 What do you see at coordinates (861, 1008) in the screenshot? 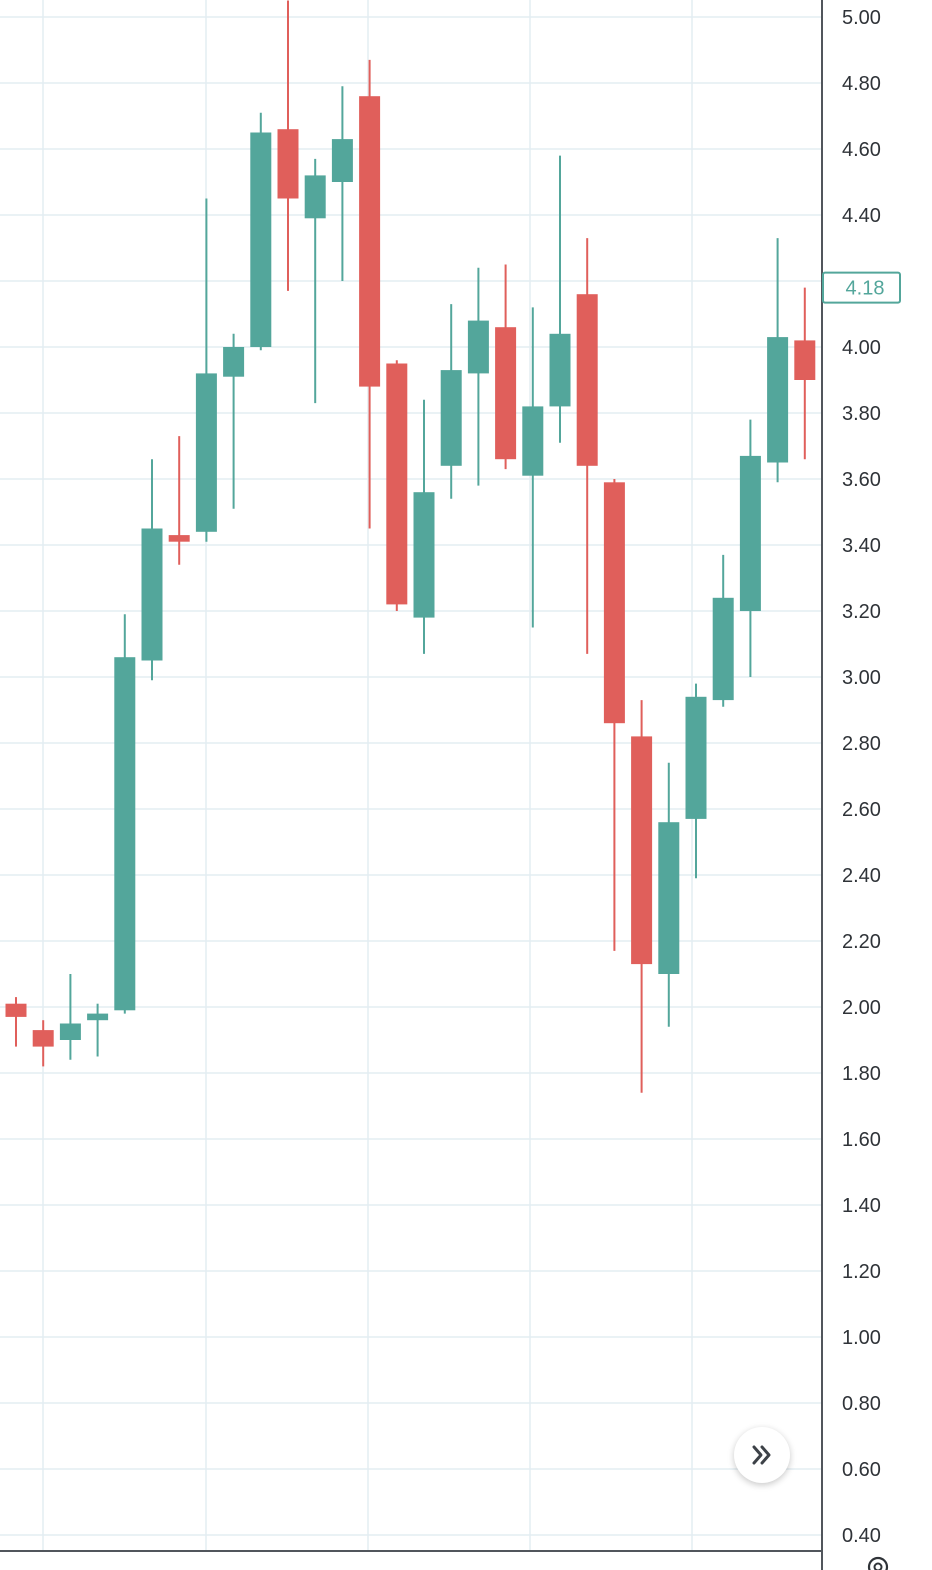
I see `price-axis-tick-label: 2.00` at bounding box center [861, 1008].